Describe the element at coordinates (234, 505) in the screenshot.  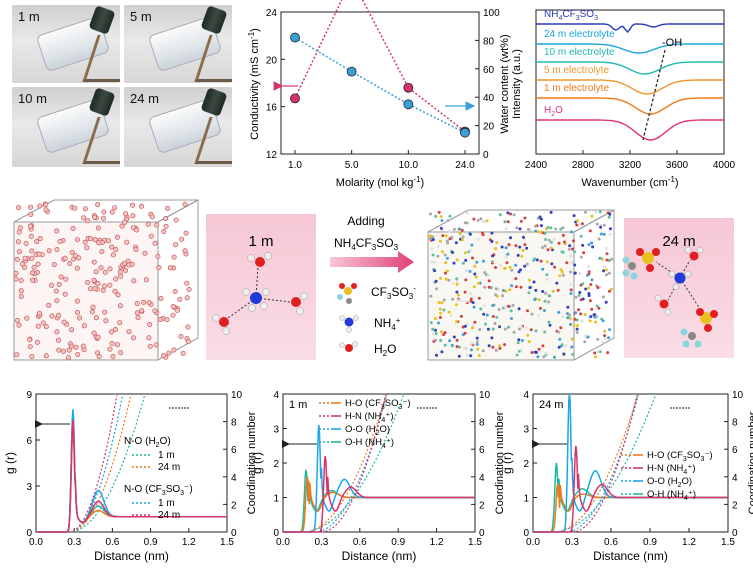
I see `y-tick-label-right: 2` at that location.